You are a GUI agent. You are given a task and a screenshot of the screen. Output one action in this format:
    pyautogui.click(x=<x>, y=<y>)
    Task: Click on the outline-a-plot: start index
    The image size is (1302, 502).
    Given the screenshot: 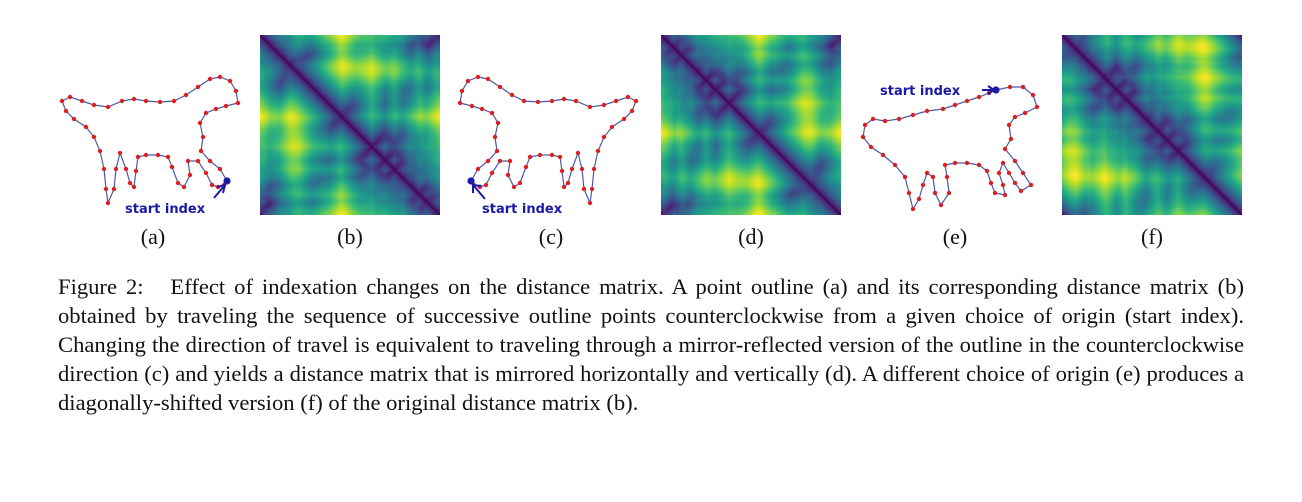 What is the action you would take?
    pyautogui.click(x=150, y=145)
    